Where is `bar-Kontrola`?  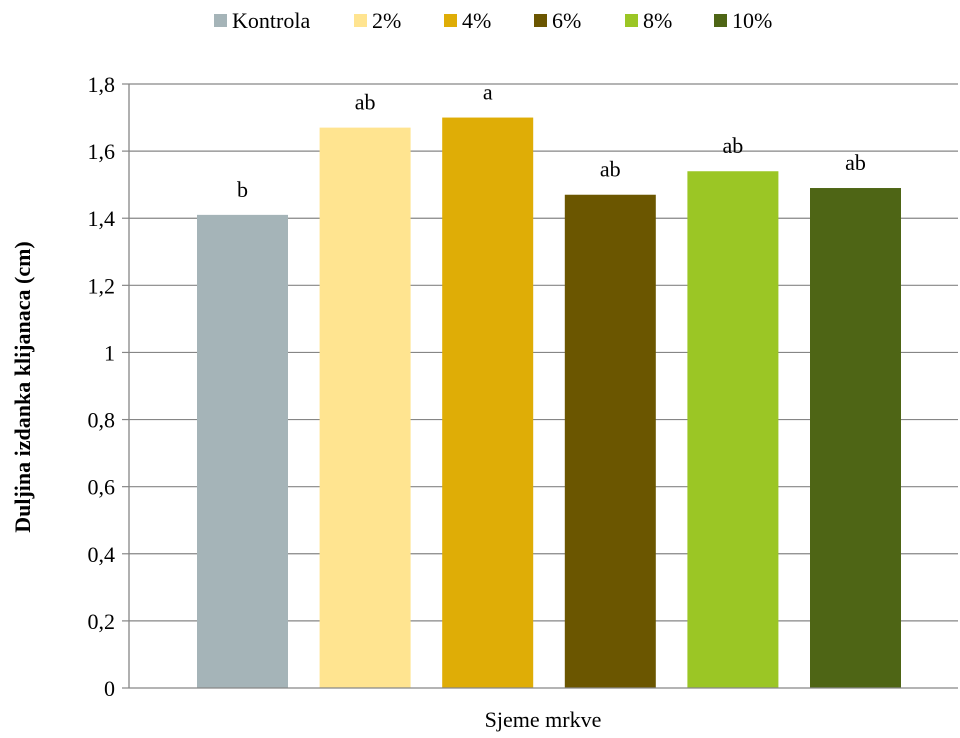
bar-Kontrola is located at coordinates (242, 451).